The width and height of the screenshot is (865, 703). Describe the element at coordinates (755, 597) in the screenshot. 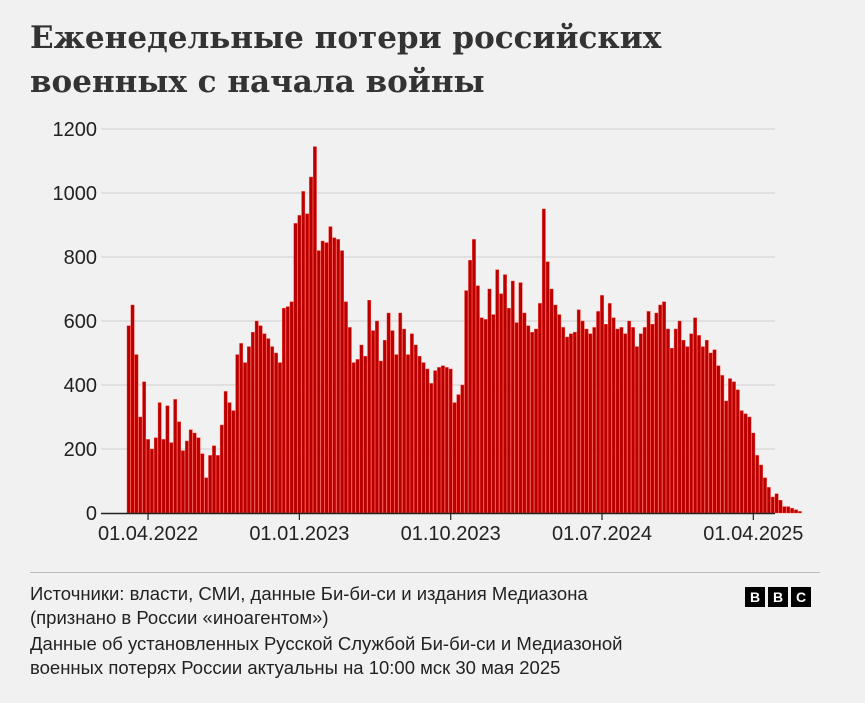

I see `bbc-logo-block-1: B` at that location.